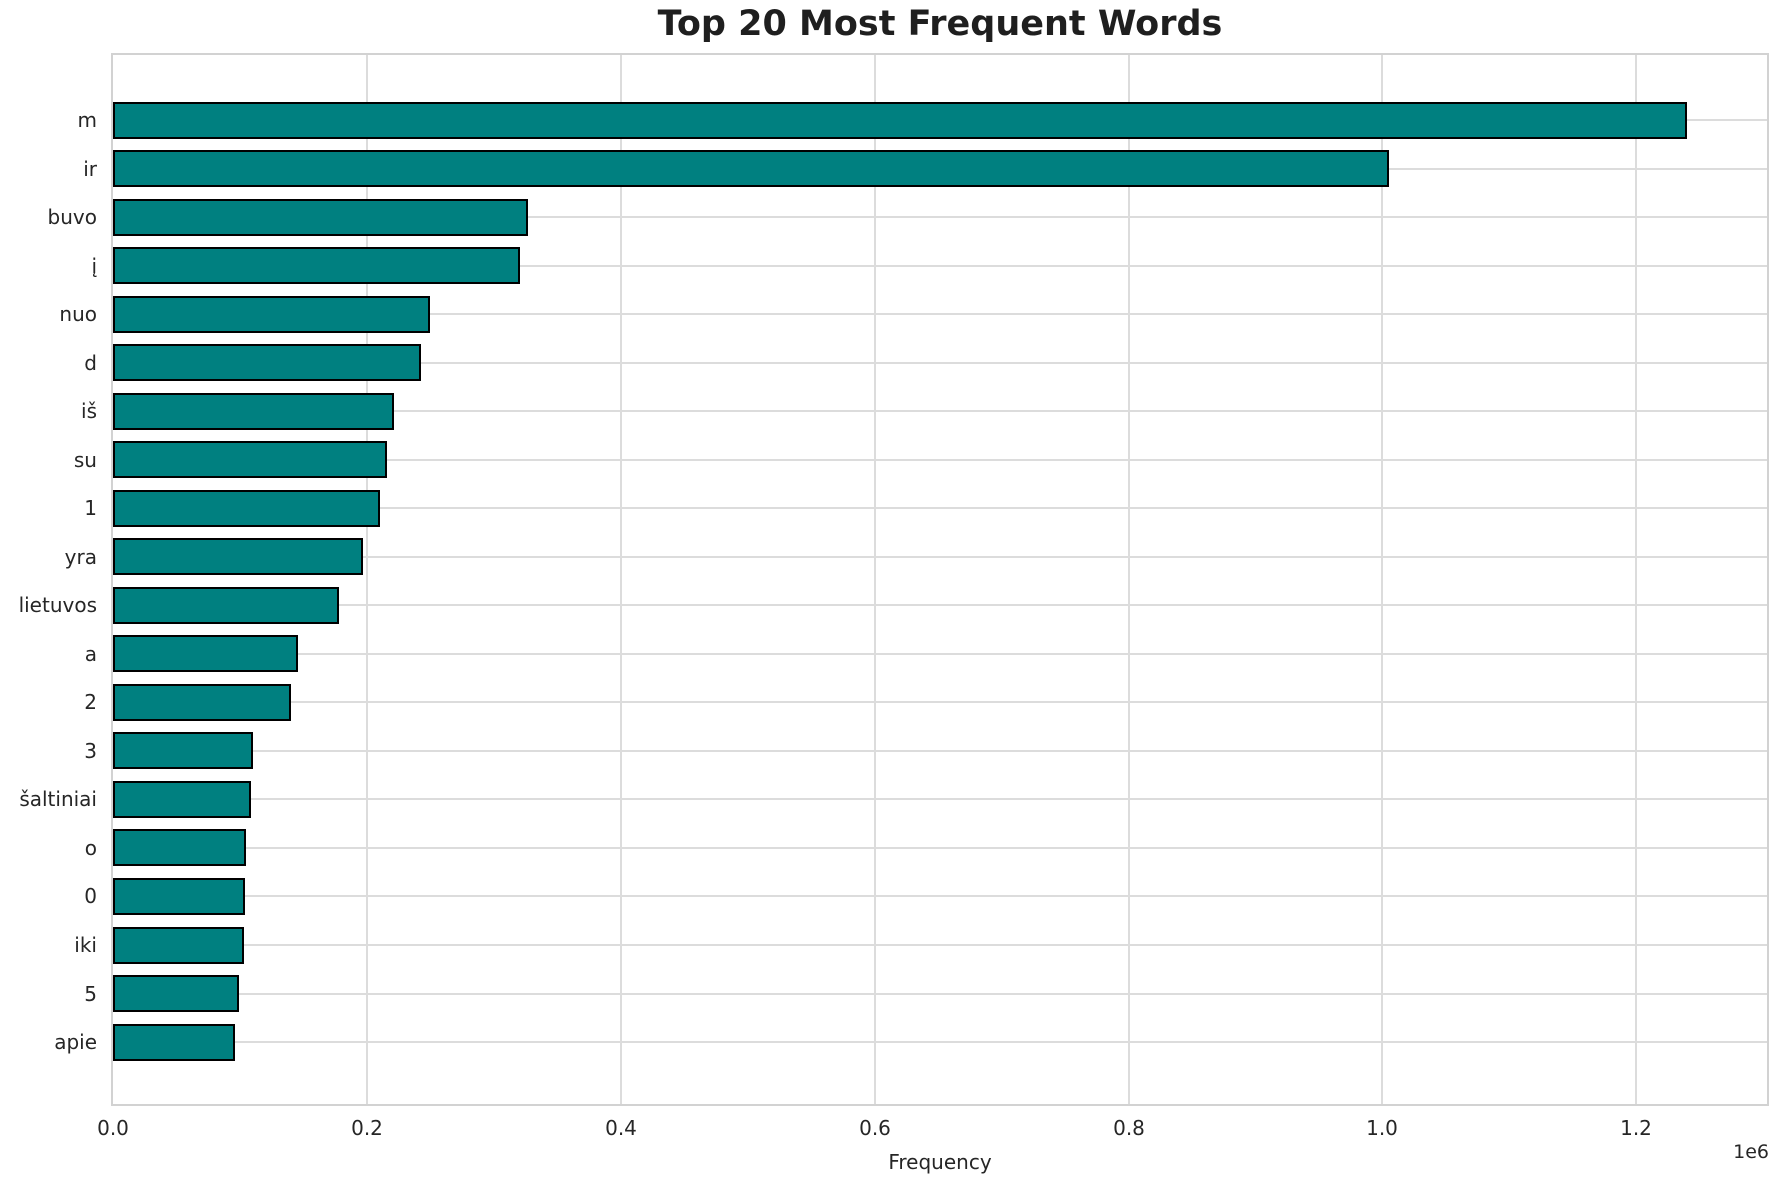  Describe the element at coordinates (85, 945) in the screenshot. I see `y-tick-label-iki: iki` at that location.